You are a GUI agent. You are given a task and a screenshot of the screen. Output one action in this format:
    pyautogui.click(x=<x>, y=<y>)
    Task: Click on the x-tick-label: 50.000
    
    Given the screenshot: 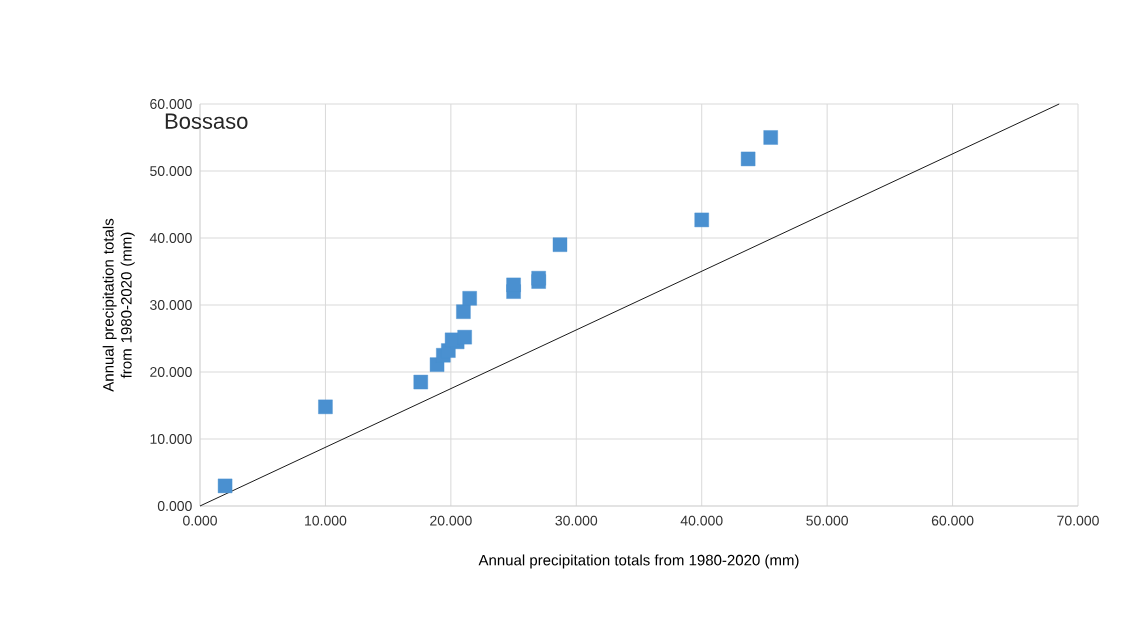 What is the action you would take?
    pyautogui.click(x=827, y=520)
    